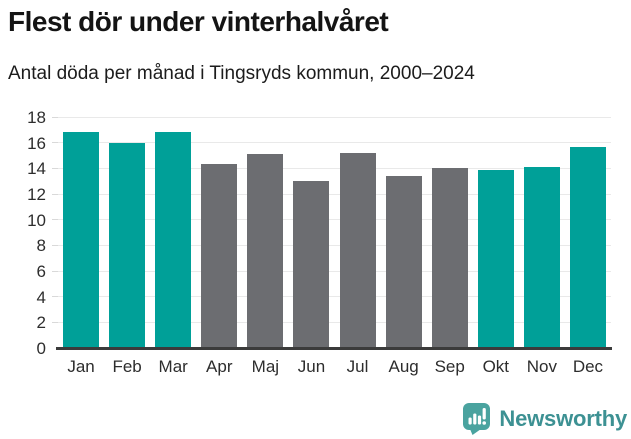 This screenshot has width=631, height=439. Describe the element at coordinates (357, 366) in the screenshot. I see `x-tick-label-jul: Jul` at that location.